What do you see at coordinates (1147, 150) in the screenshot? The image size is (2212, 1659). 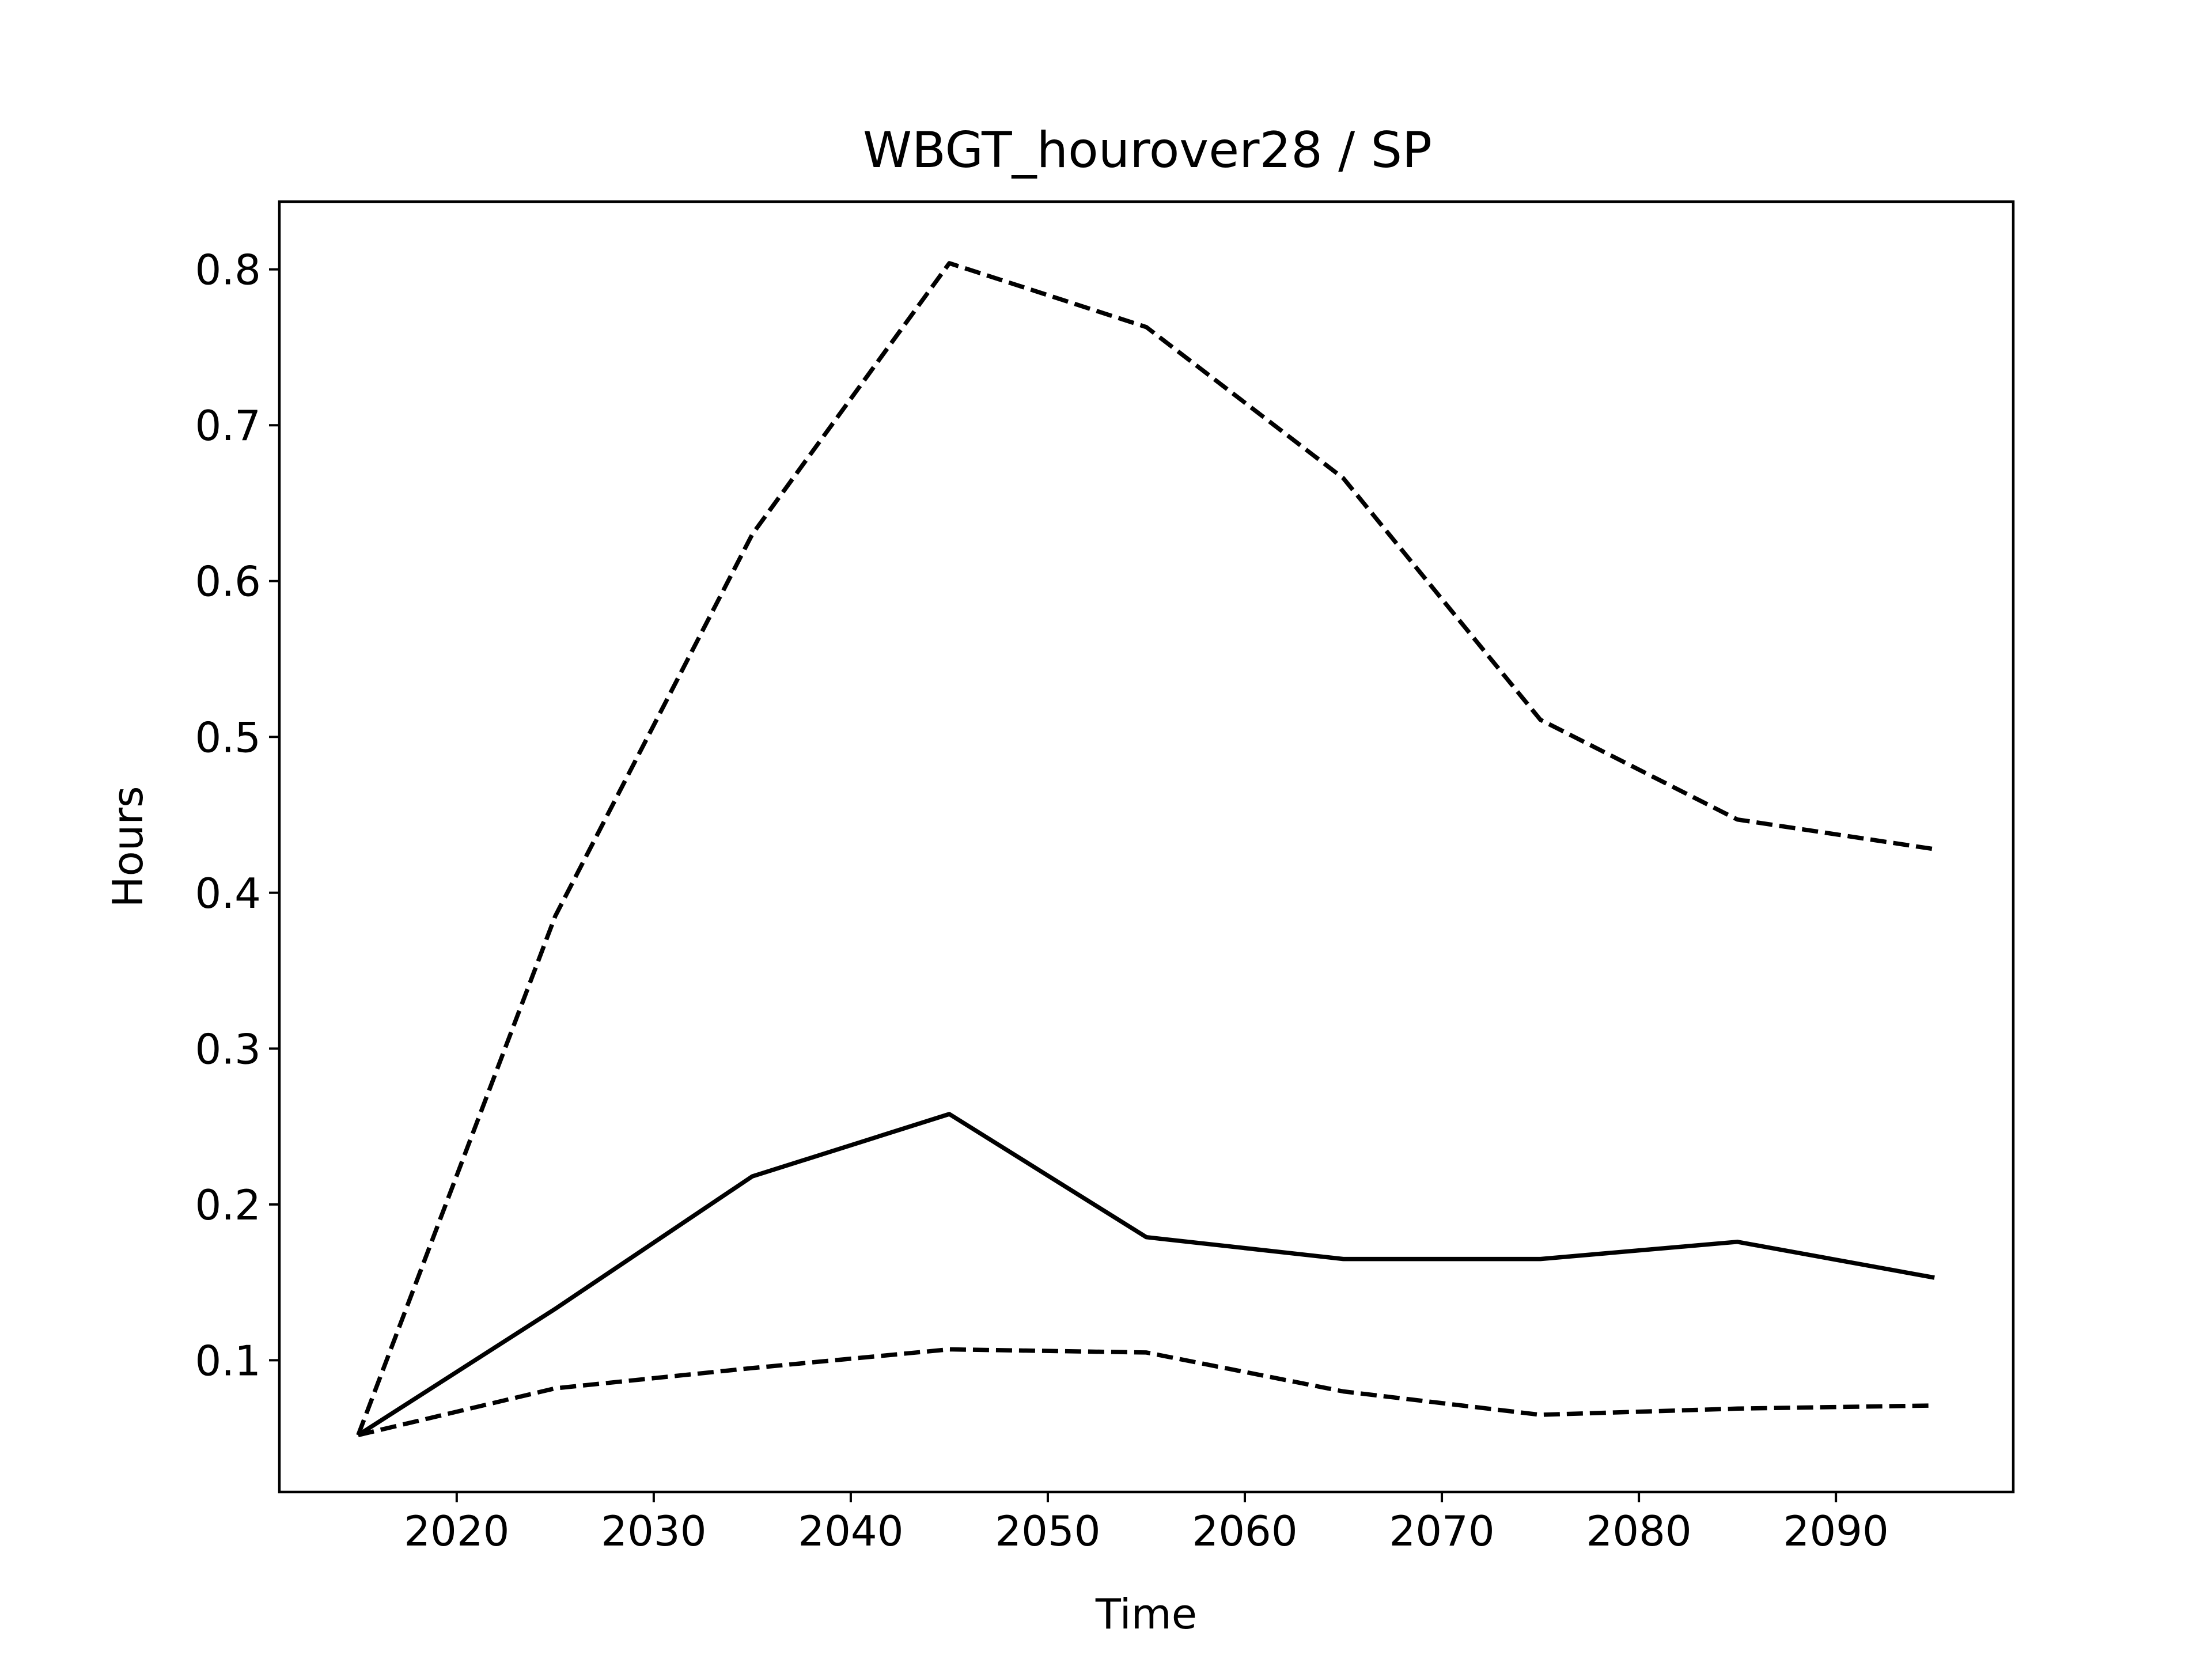 I see `chart-title: WBGT_hourover28 / SP` at bounding box center [1147, 150].